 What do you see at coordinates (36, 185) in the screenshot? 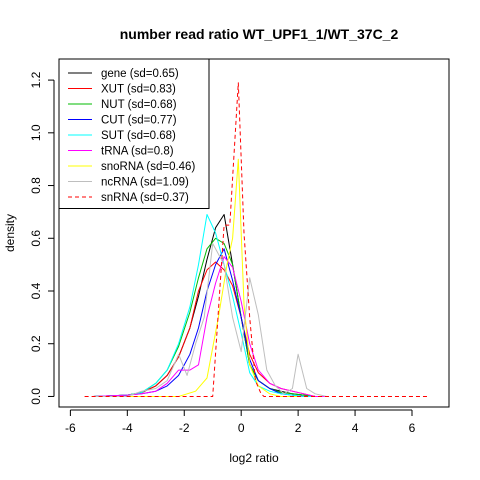
I see `y-tick-label: 0.8` at bounding box center [36, 185].